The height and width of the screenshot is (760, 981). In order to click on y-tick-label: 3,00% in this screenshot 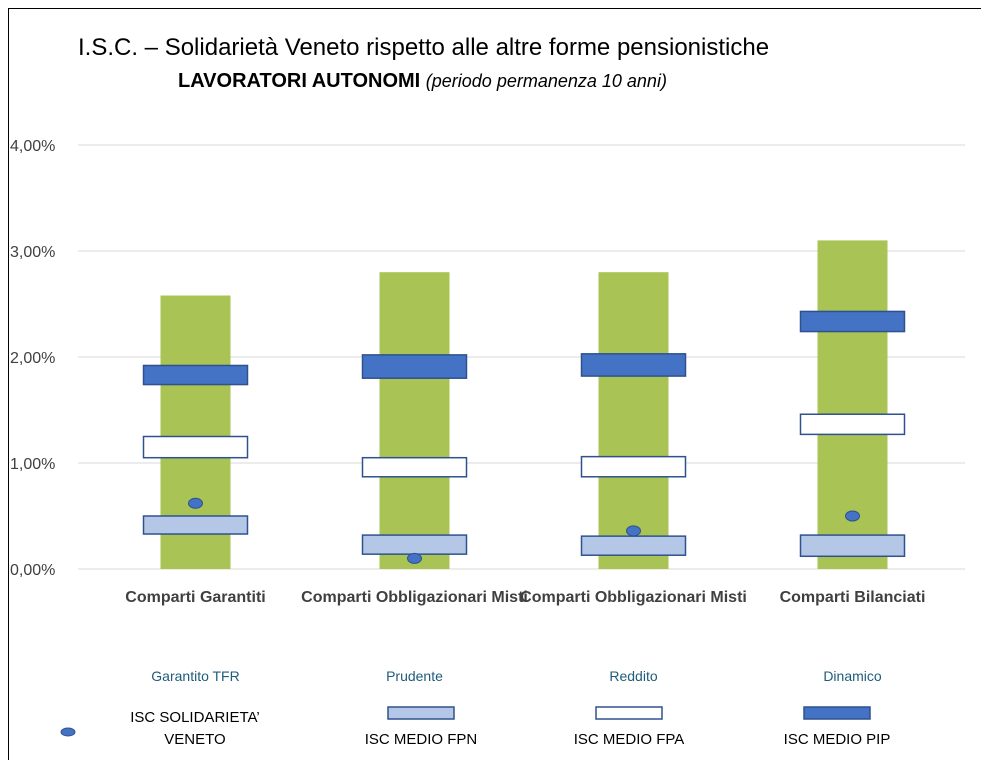, I will do `click(32, 252)`.